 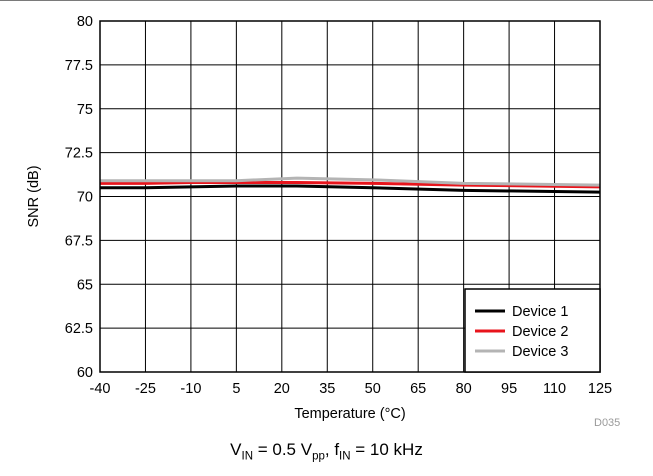 I want to click on x-tick-label: 5, so click(x=236, y=389).